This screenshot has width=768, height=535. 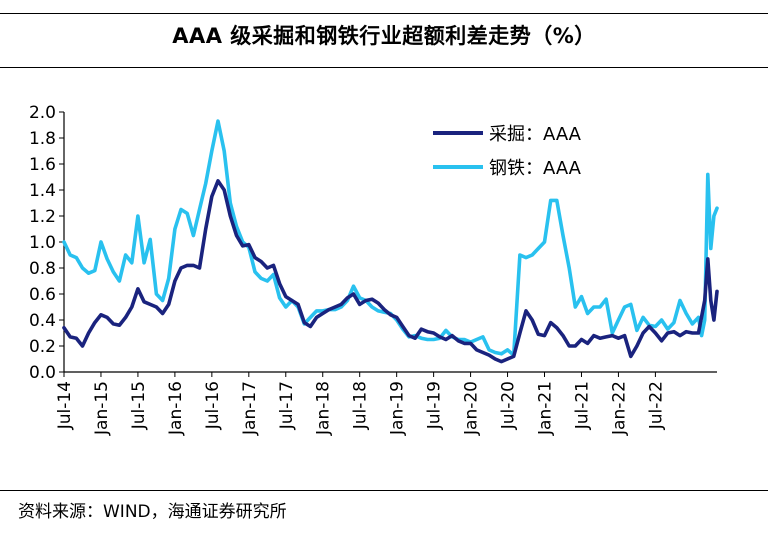 What do you see at coordinates (656, 405) in the screenshot?
I see `x-tick-label: Jul-22` at bounding box center [656, 405].